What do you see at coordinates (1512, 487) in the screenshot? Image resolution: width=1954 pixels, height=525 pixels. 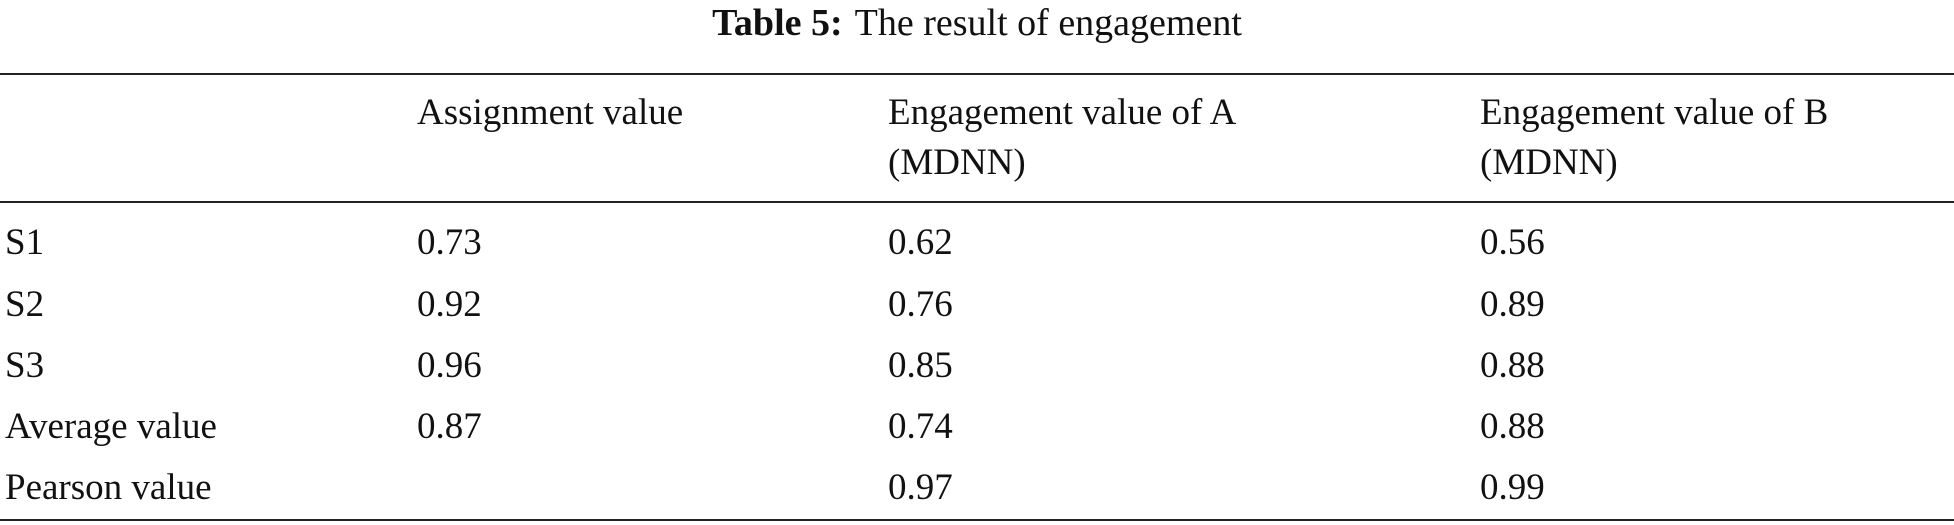 I see `table-cell: 0.99` at bounding box center [1512, 487].